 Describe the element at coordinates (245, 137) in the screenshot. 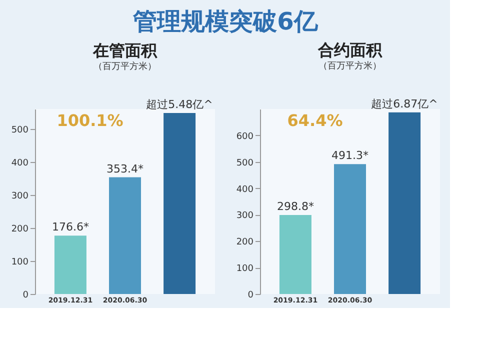

I see `y-tick-label: 600` at that location.